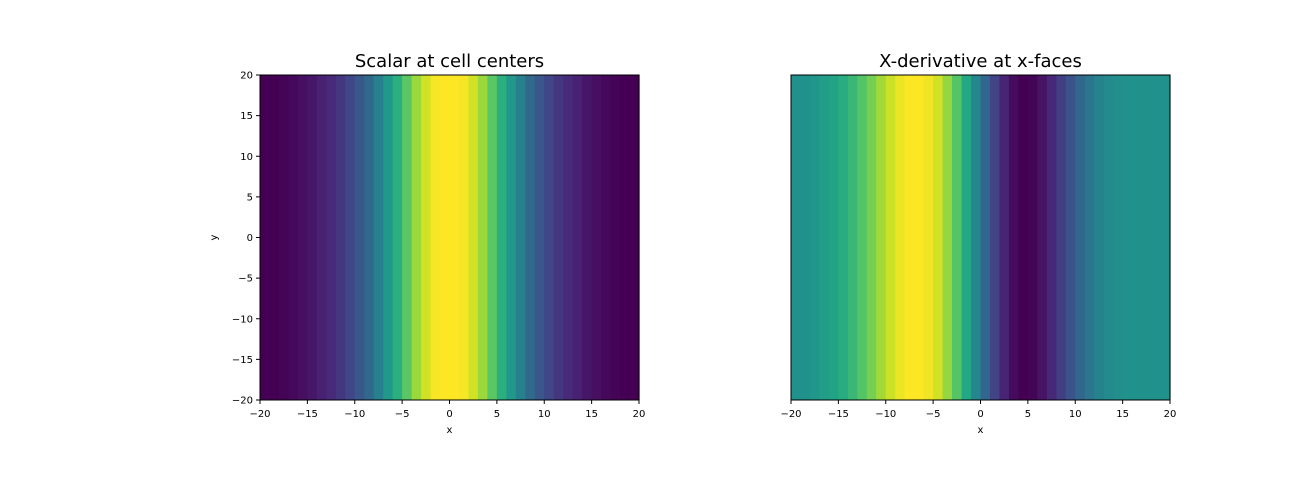  Describe the element at coordinates (250, 197) in the screenshot. I see `y-tick-label: 5` at that location.